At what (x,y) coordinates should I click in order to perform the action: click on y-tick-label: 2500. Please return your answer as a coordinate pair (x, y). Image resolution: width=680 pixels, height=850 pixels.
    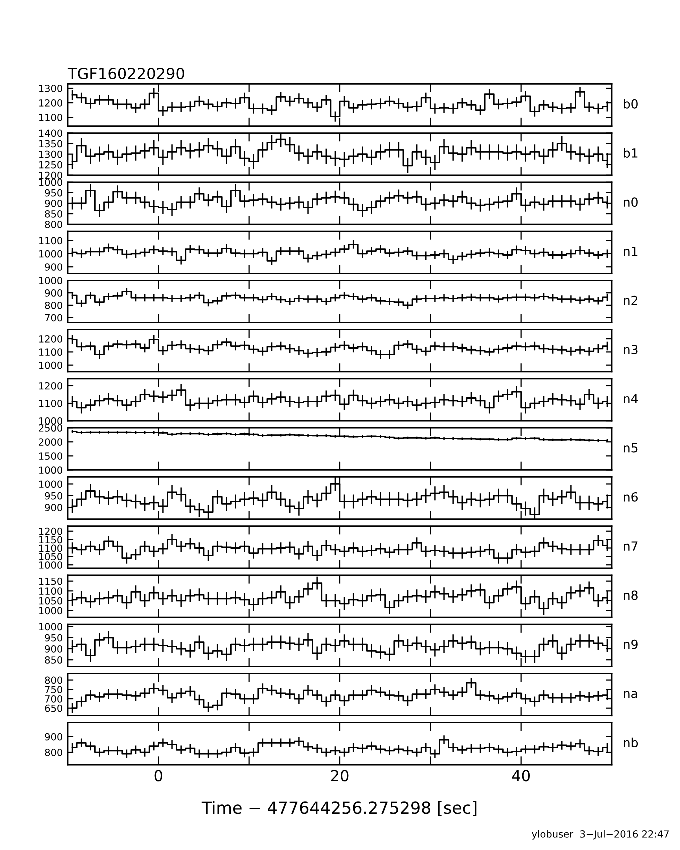
    Looking at the image, I should click on (50, 428).